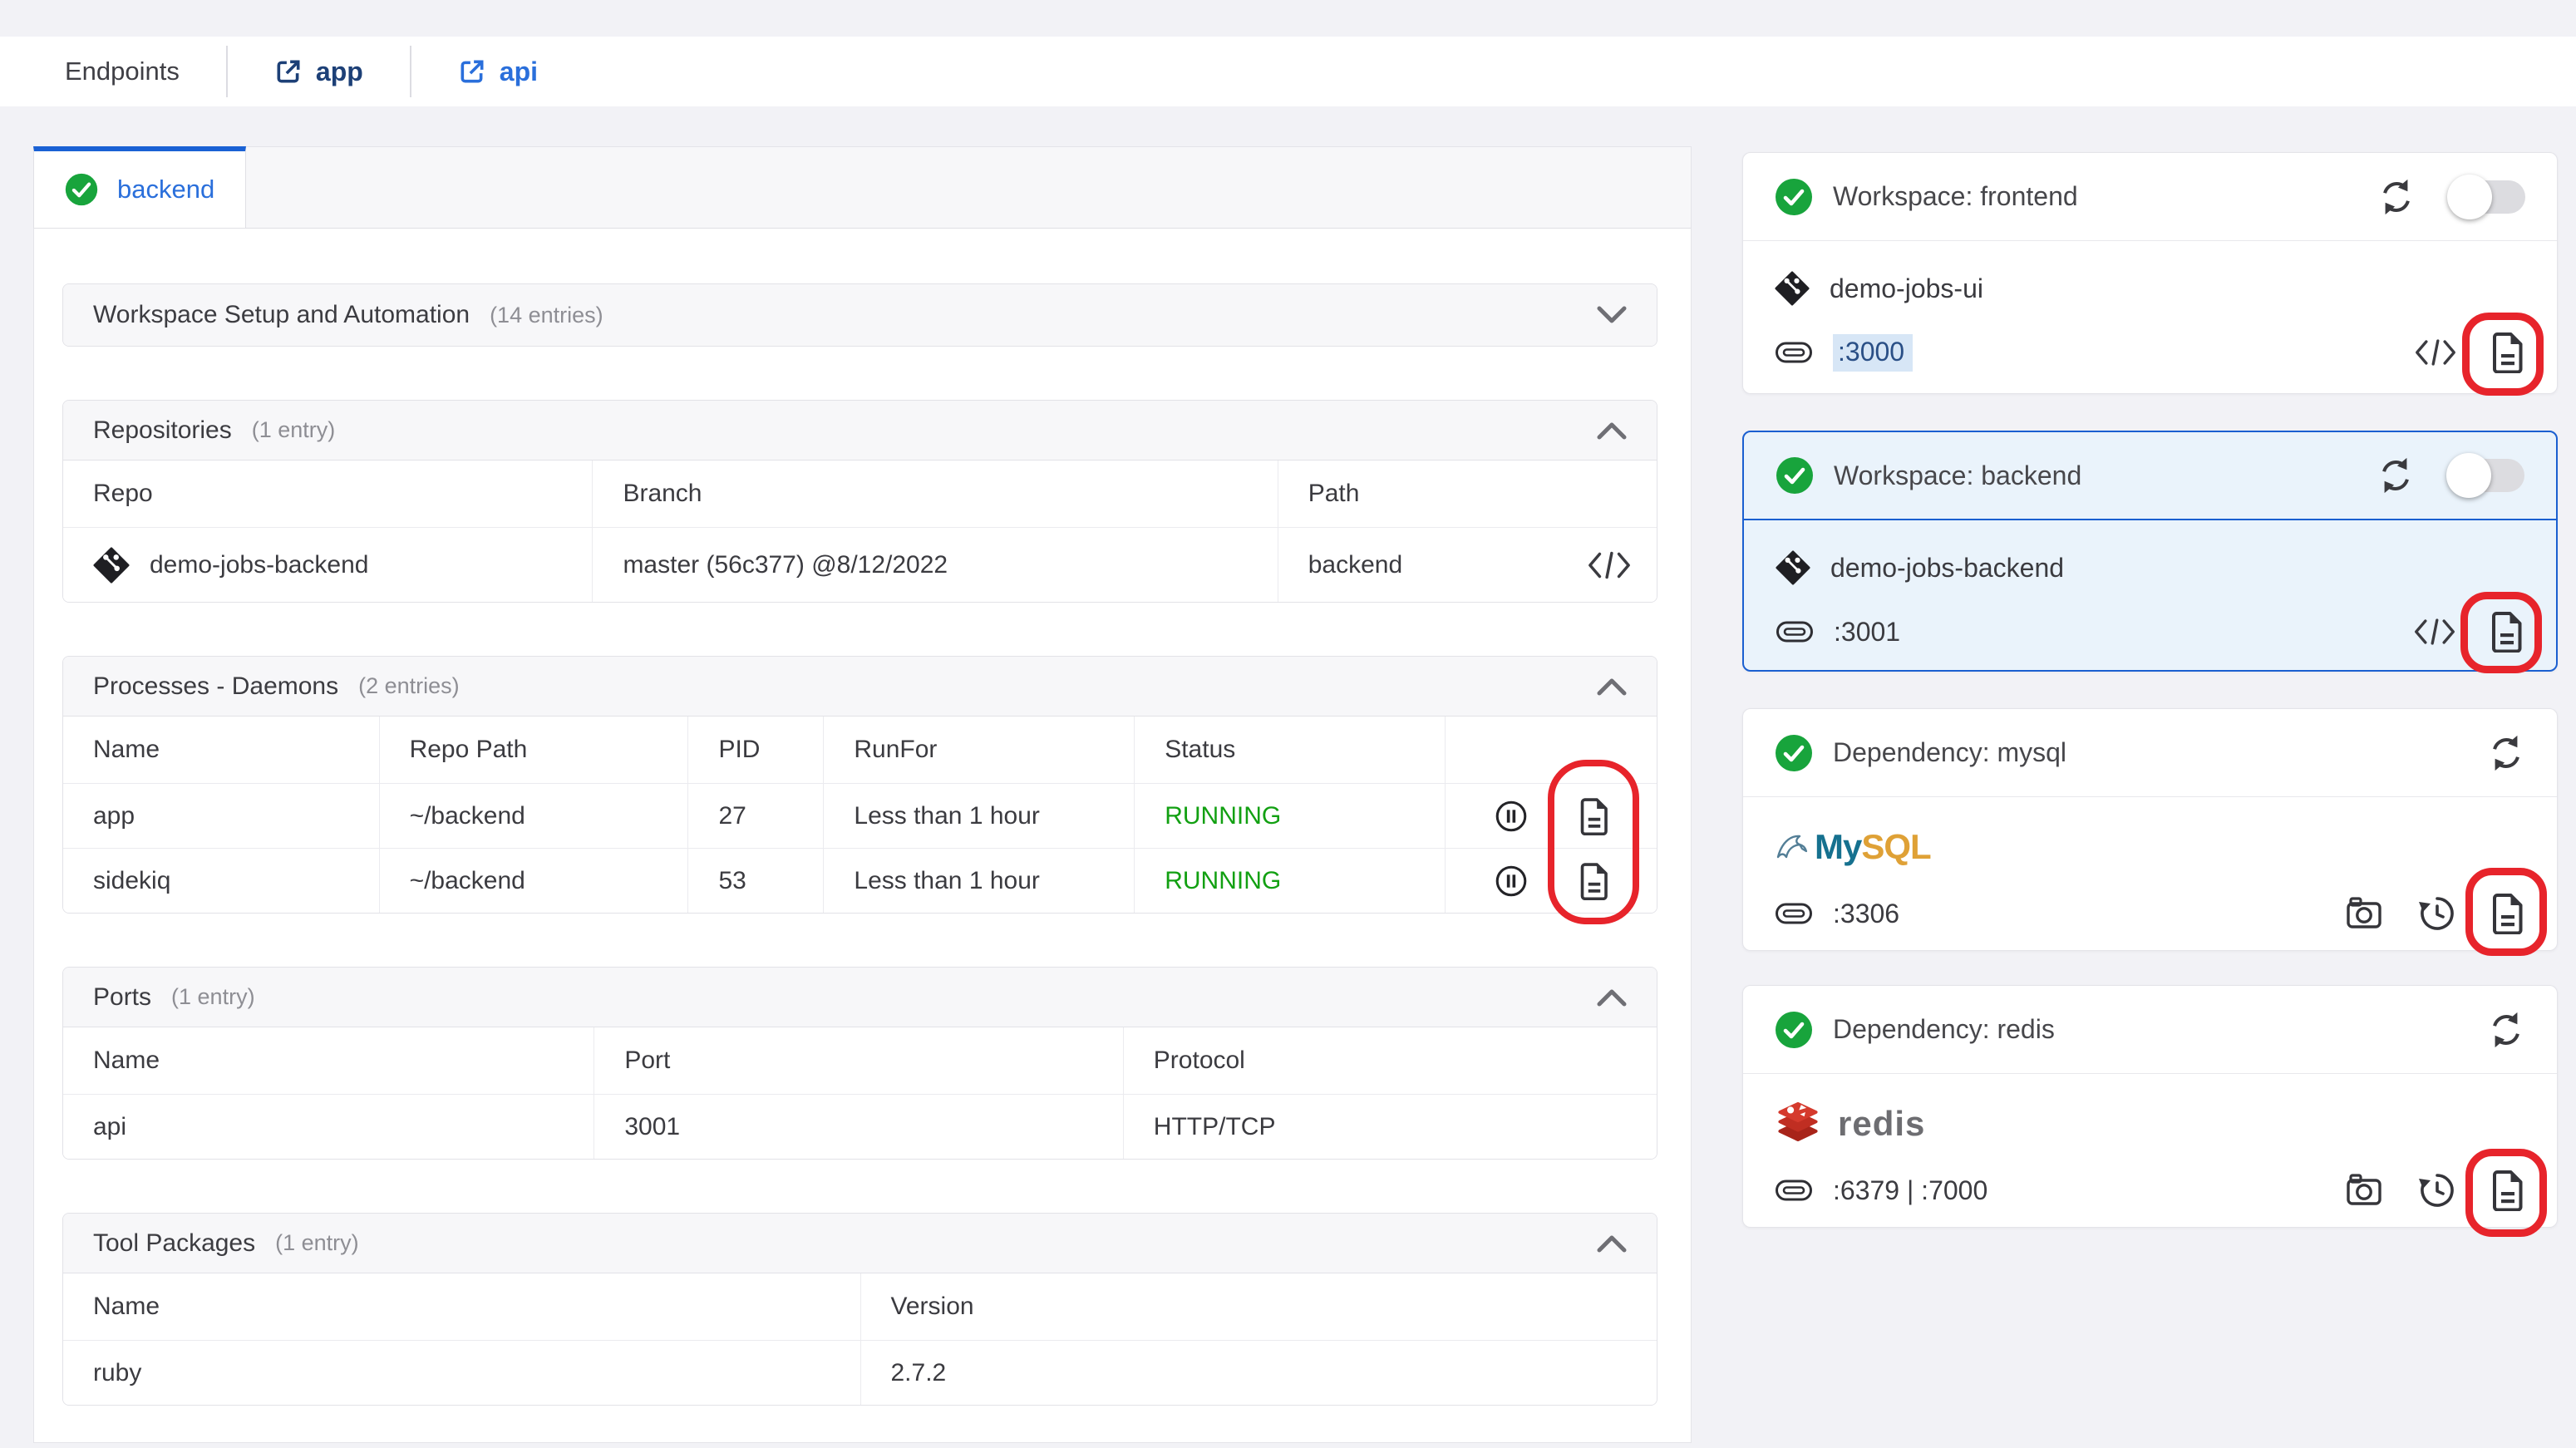 This screenshot has height=1448, width=2576. I want to click on card-dependency-mysql: Dependency: mysql My SQL :3306, so click(2150, 829).